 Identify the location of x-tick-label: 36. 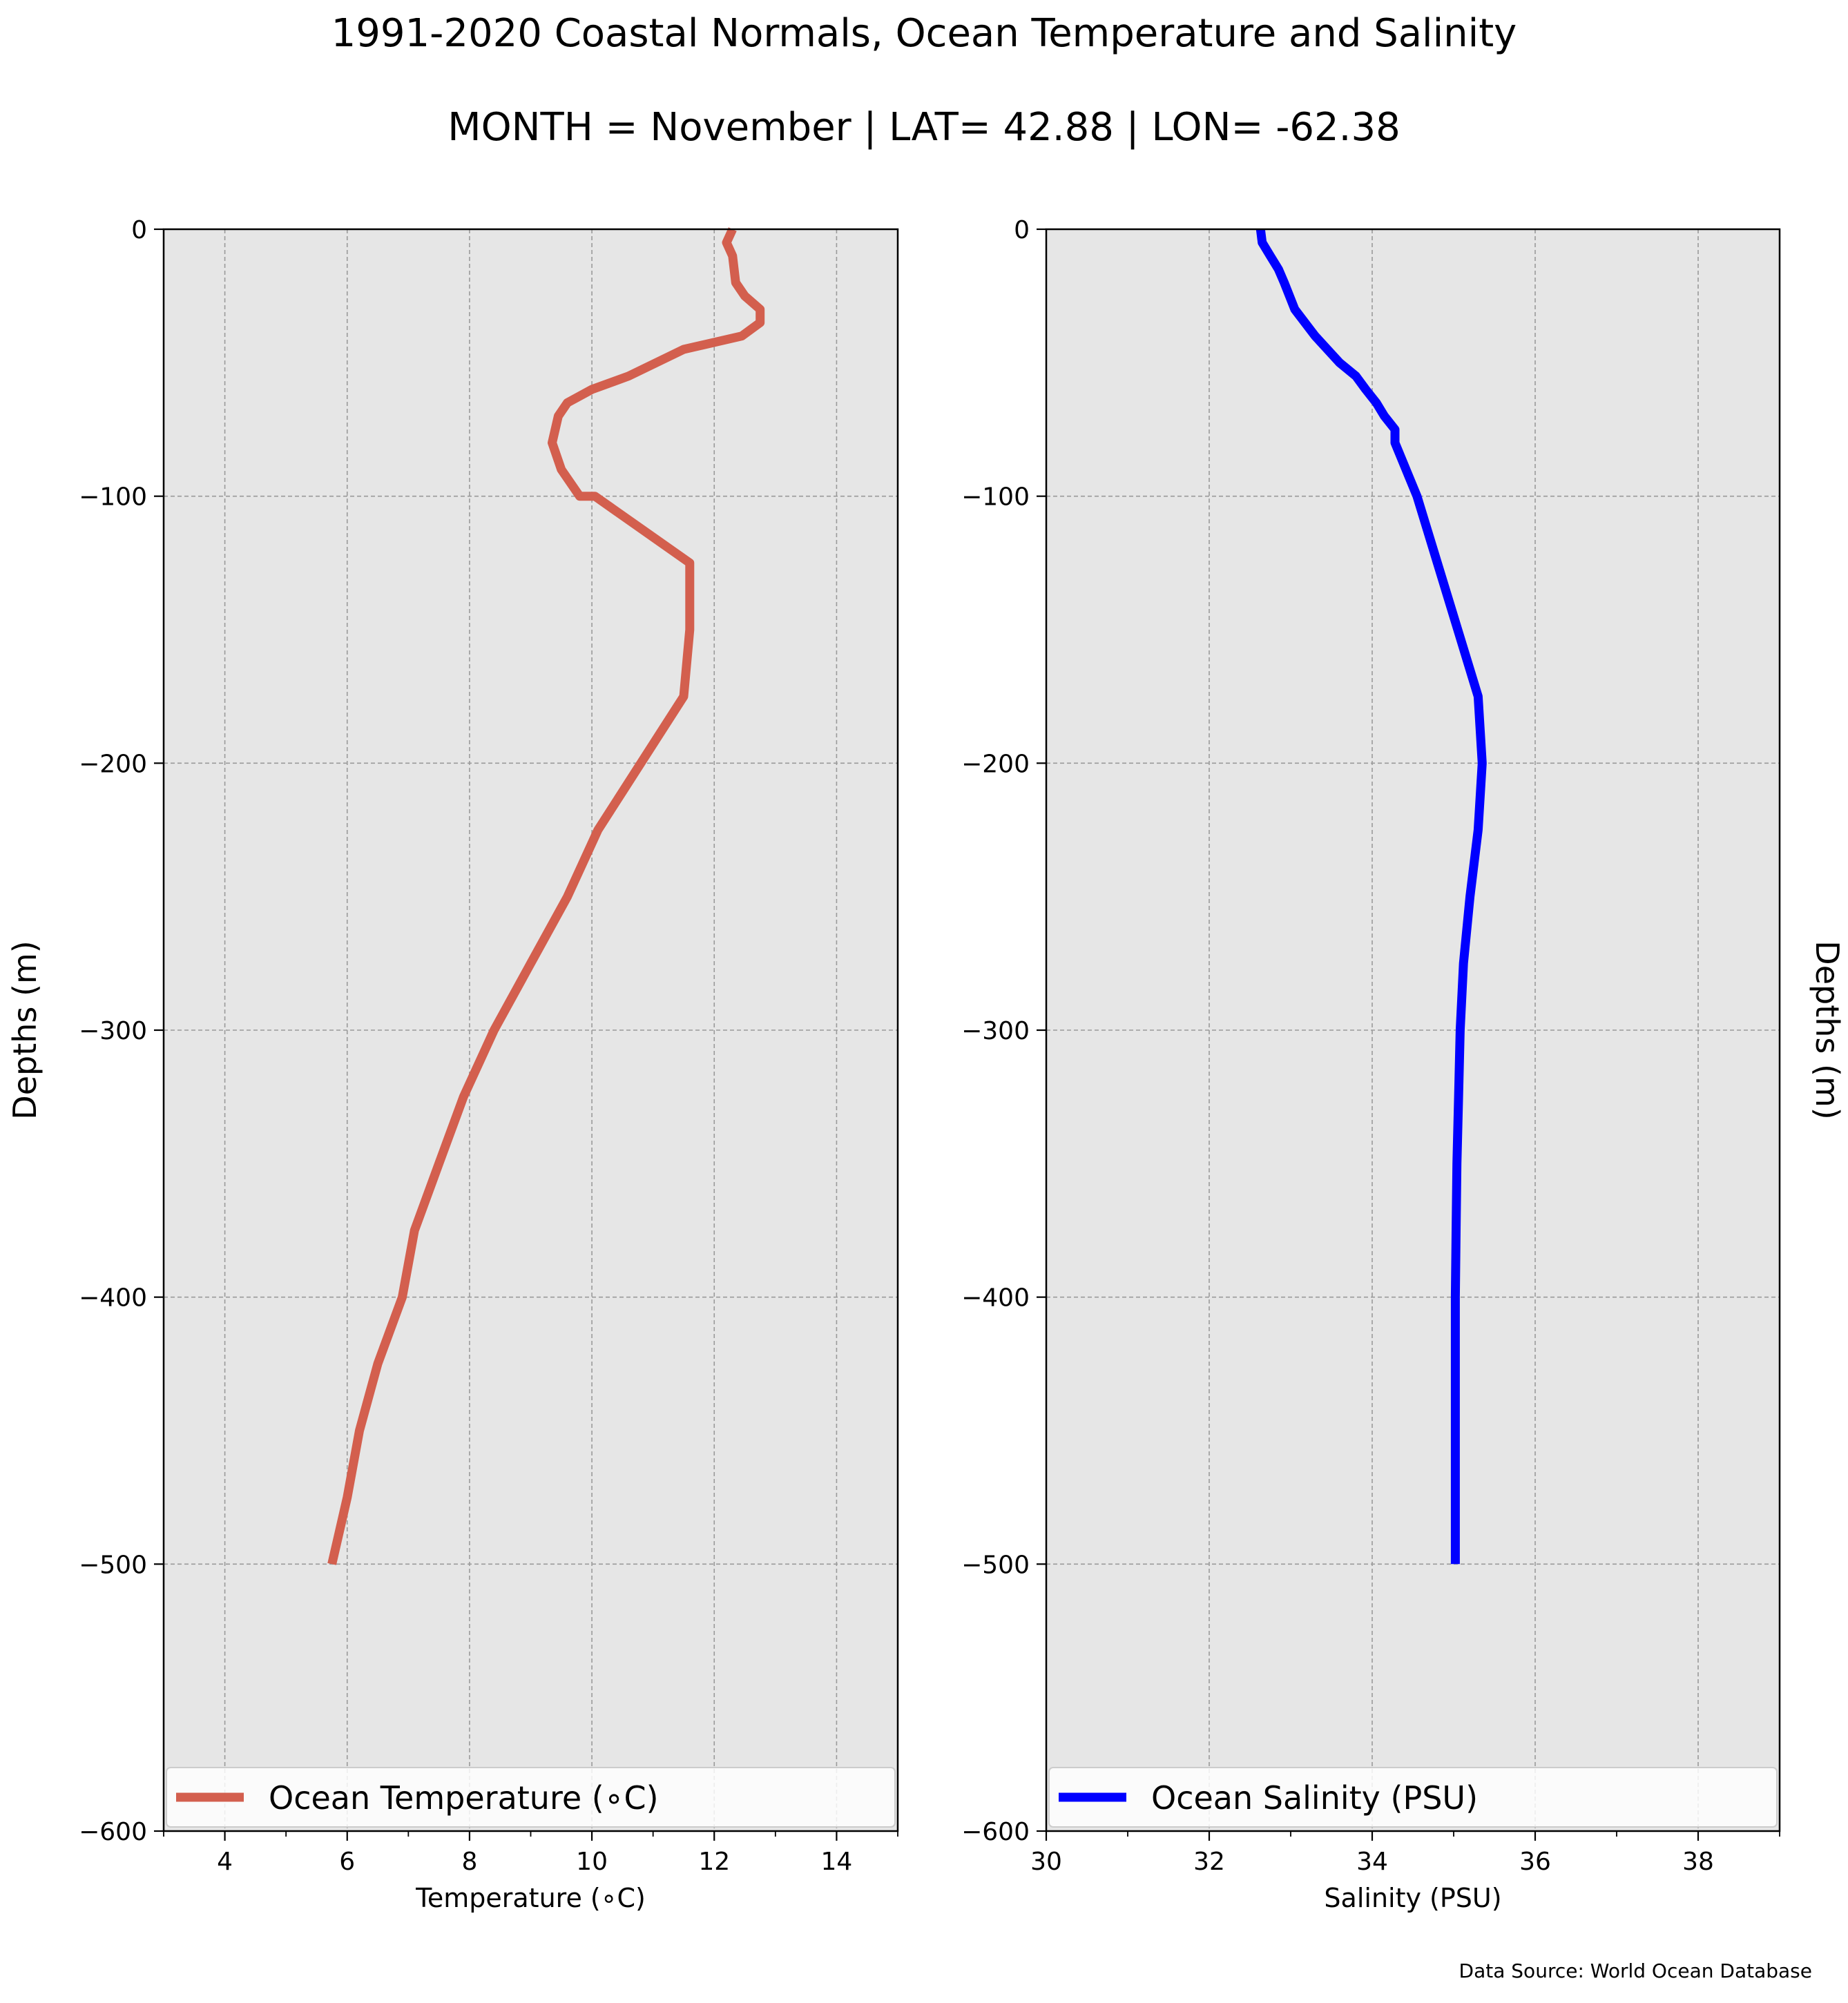
(1535, 1862).